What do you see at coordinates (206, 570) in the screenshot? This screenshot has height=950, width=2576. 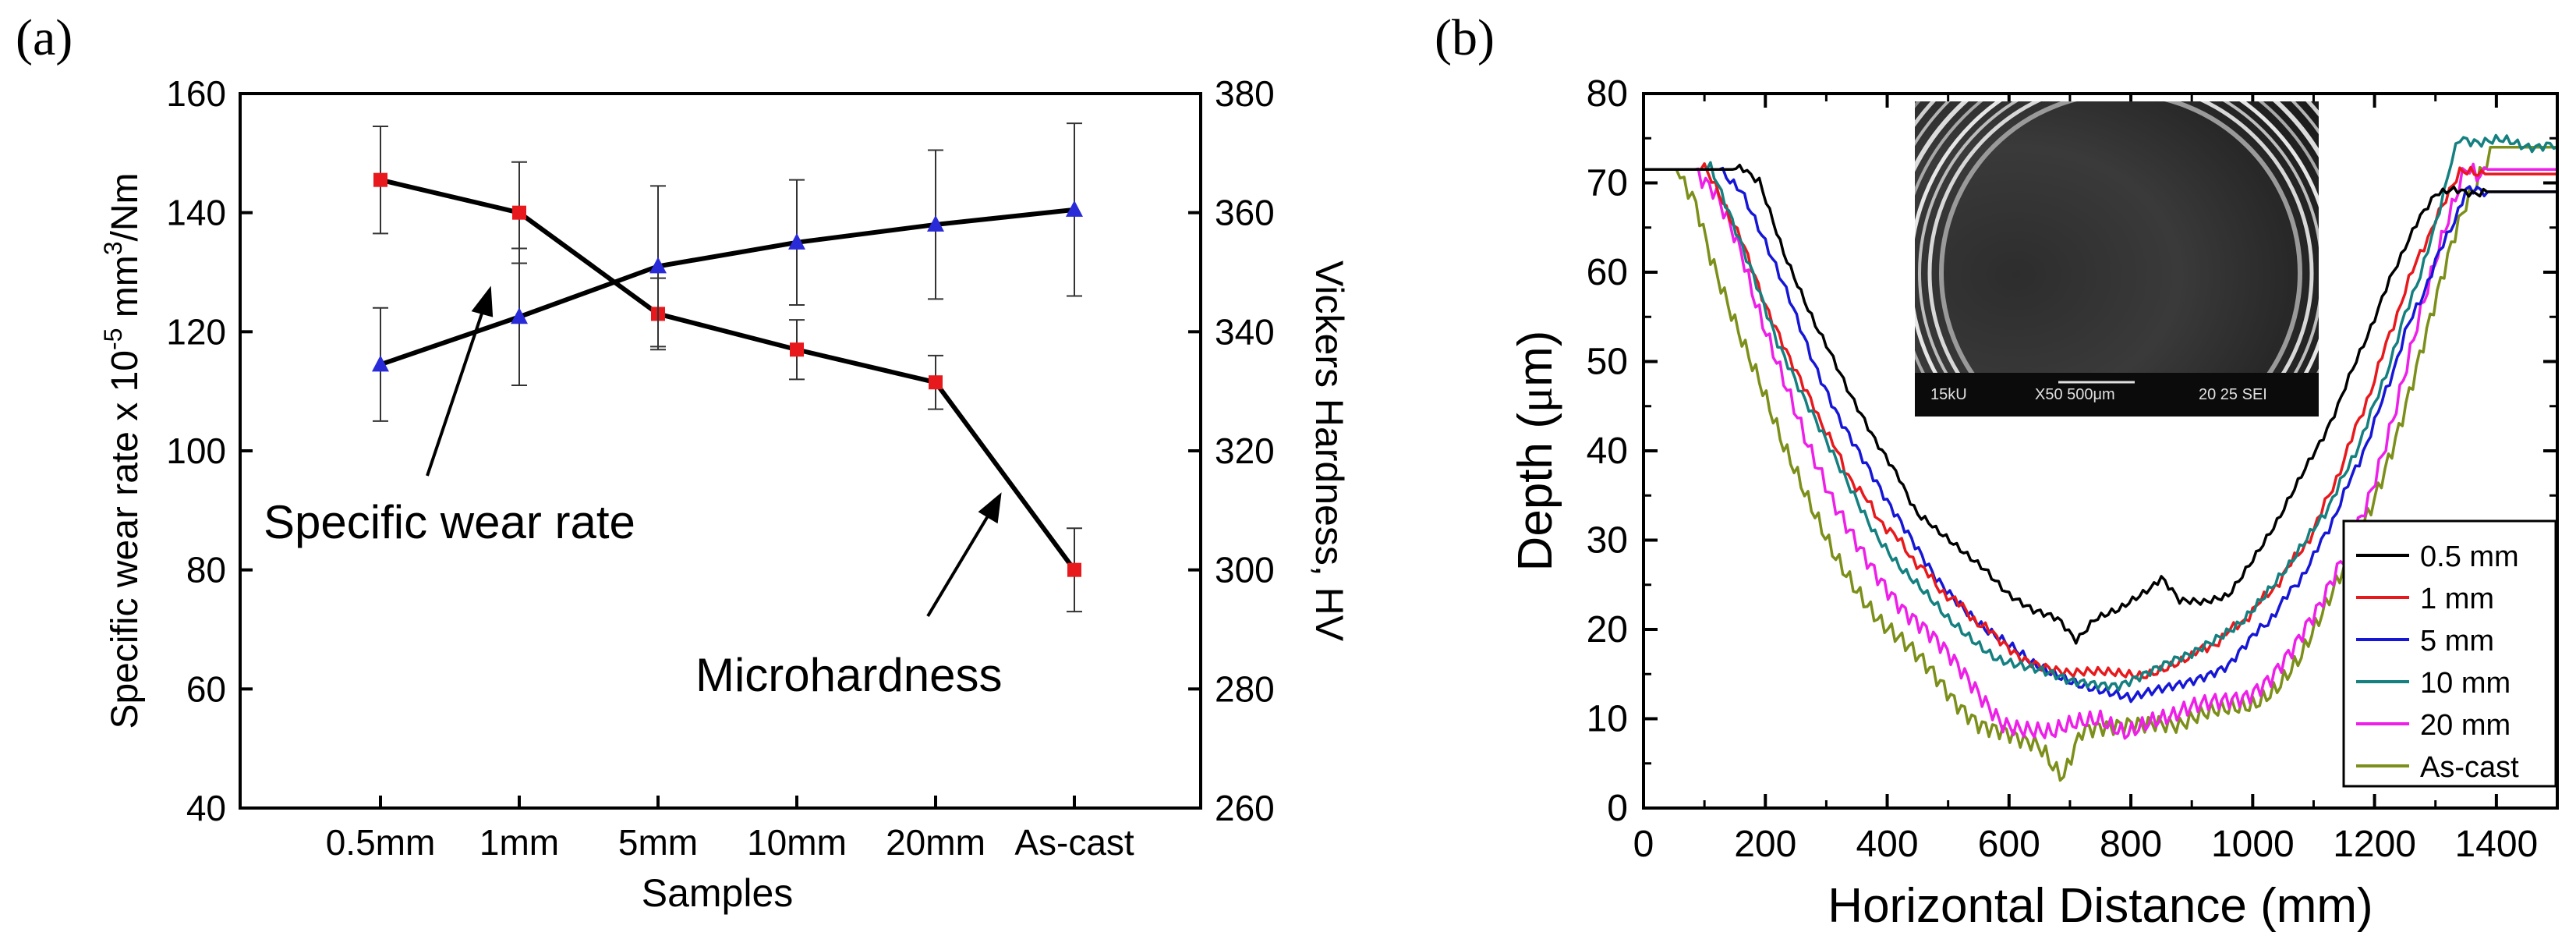 I see `y-tick-label-a: 80` at bounding box center [206, 570].